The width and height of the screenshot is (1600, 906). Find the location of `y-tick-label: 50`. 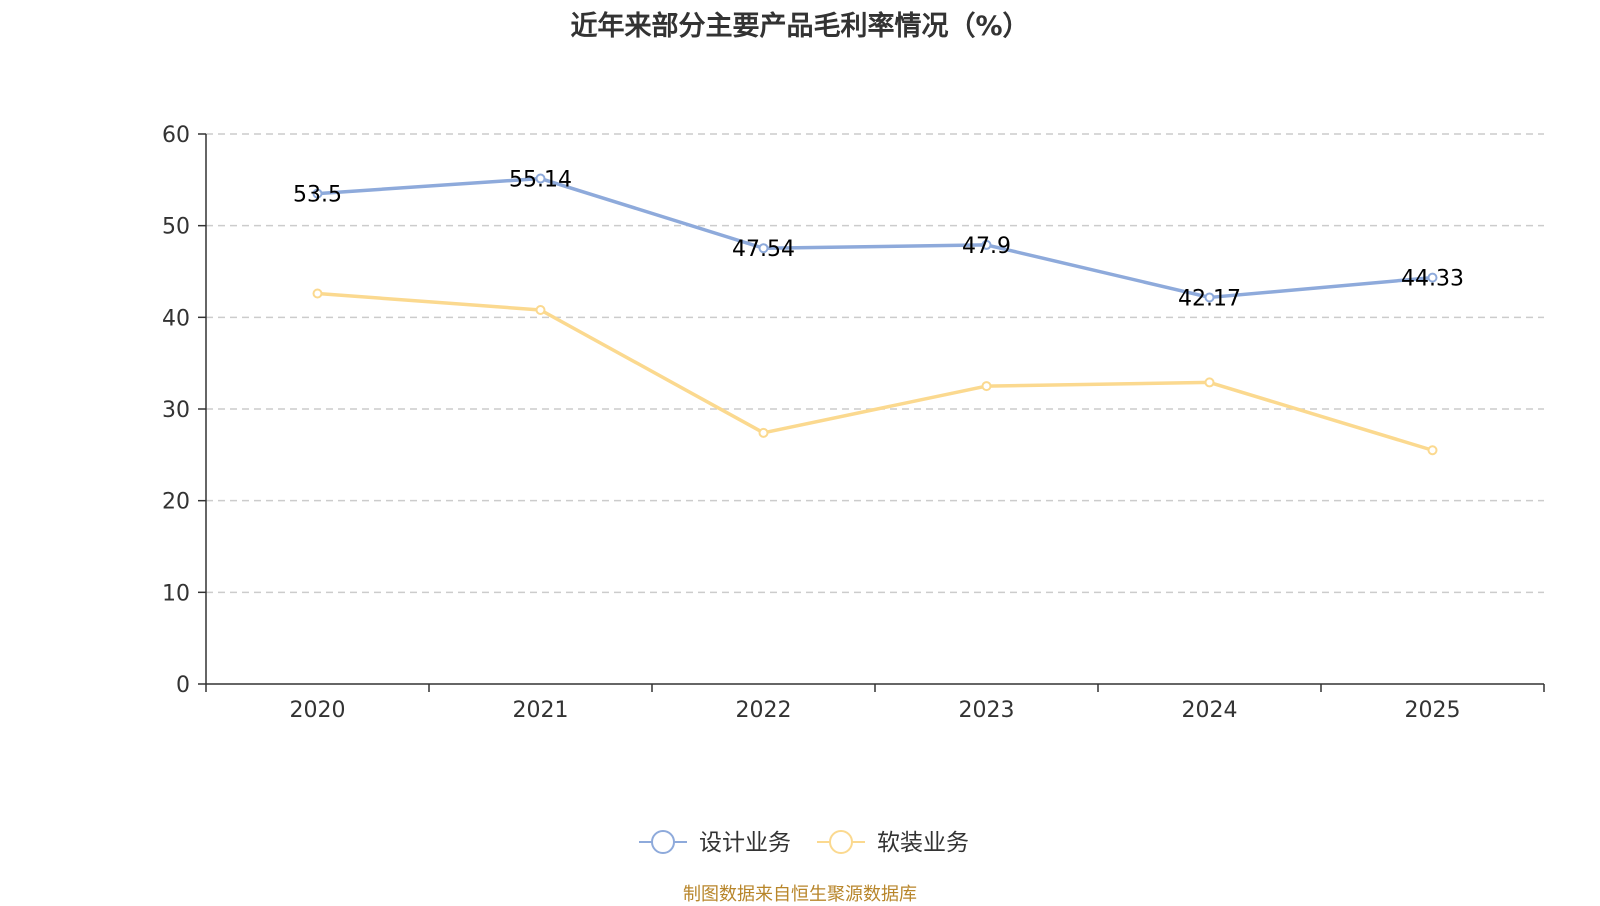

y-tick-label: 50 is located at coordinates (176, 227).